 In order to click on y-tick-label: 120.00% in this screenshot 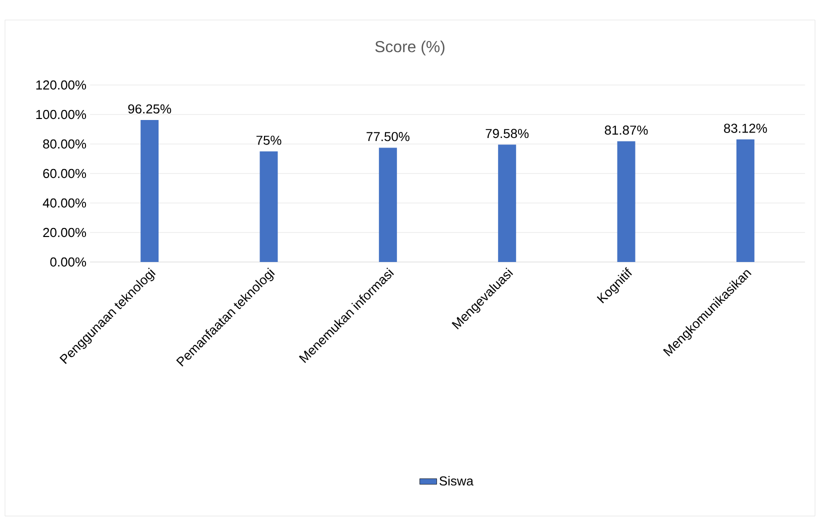, I will do `click(61, 85)`.